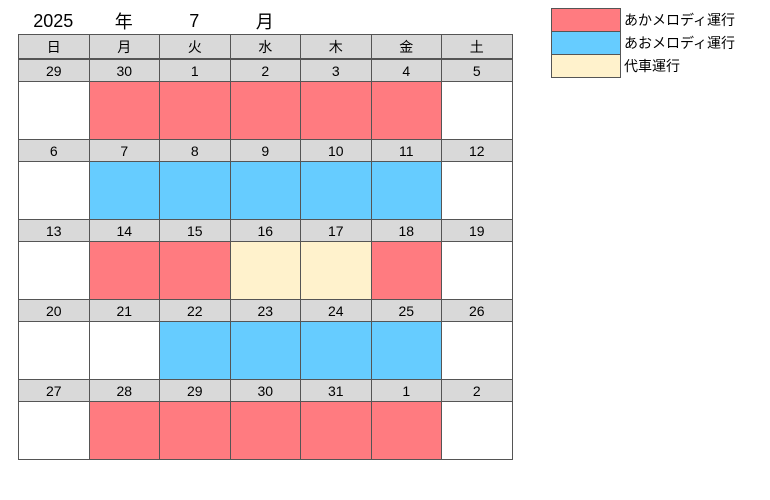 The width and height of the screenshot is (770, 500). I want to click on legend-label: あかメロディ運行, so click(680, 20).